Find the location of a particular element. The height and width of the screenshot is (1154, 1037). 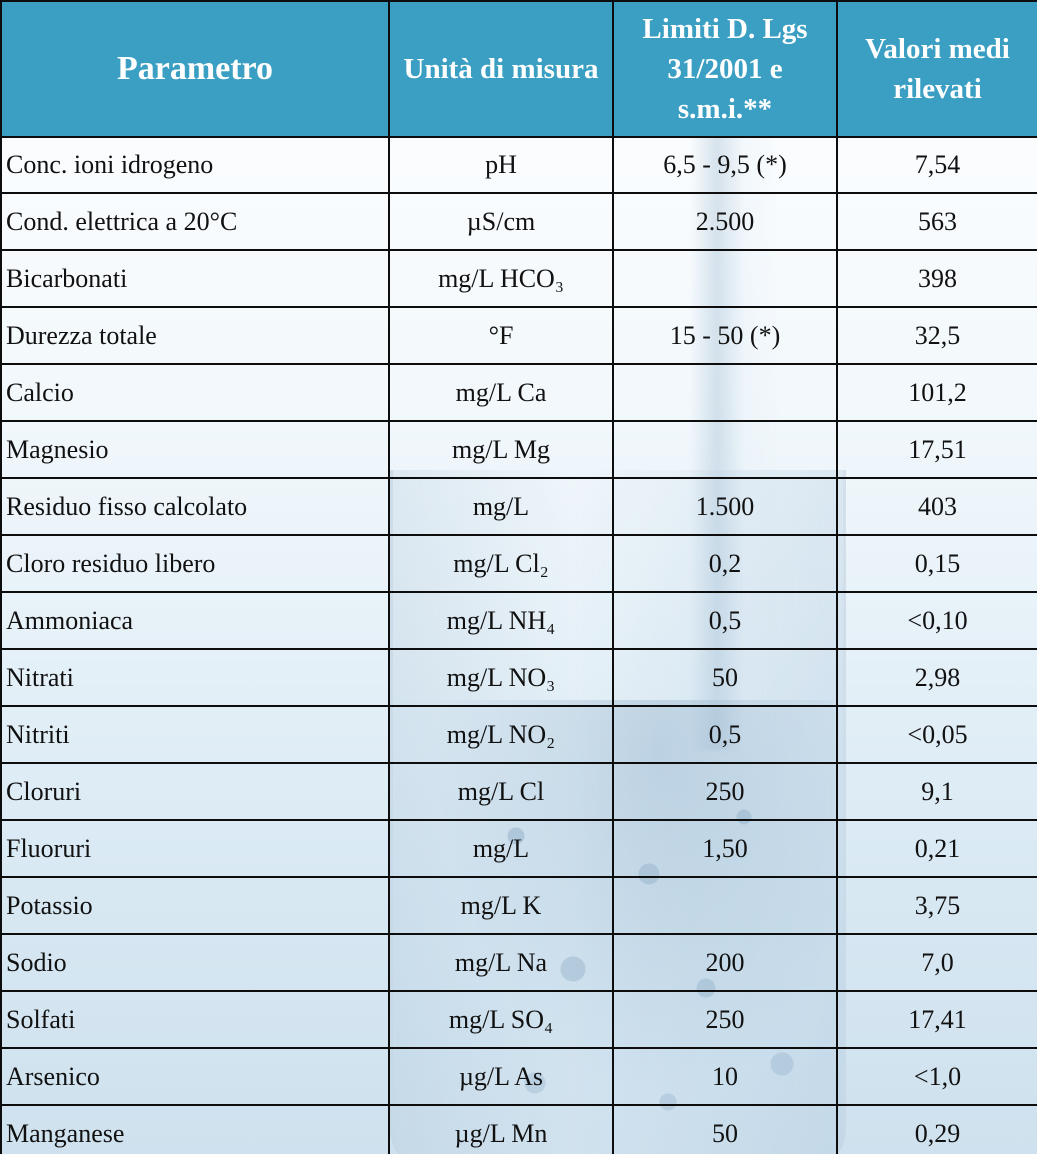

cell-valore: 32,5 is located at coordinates (936, 335).